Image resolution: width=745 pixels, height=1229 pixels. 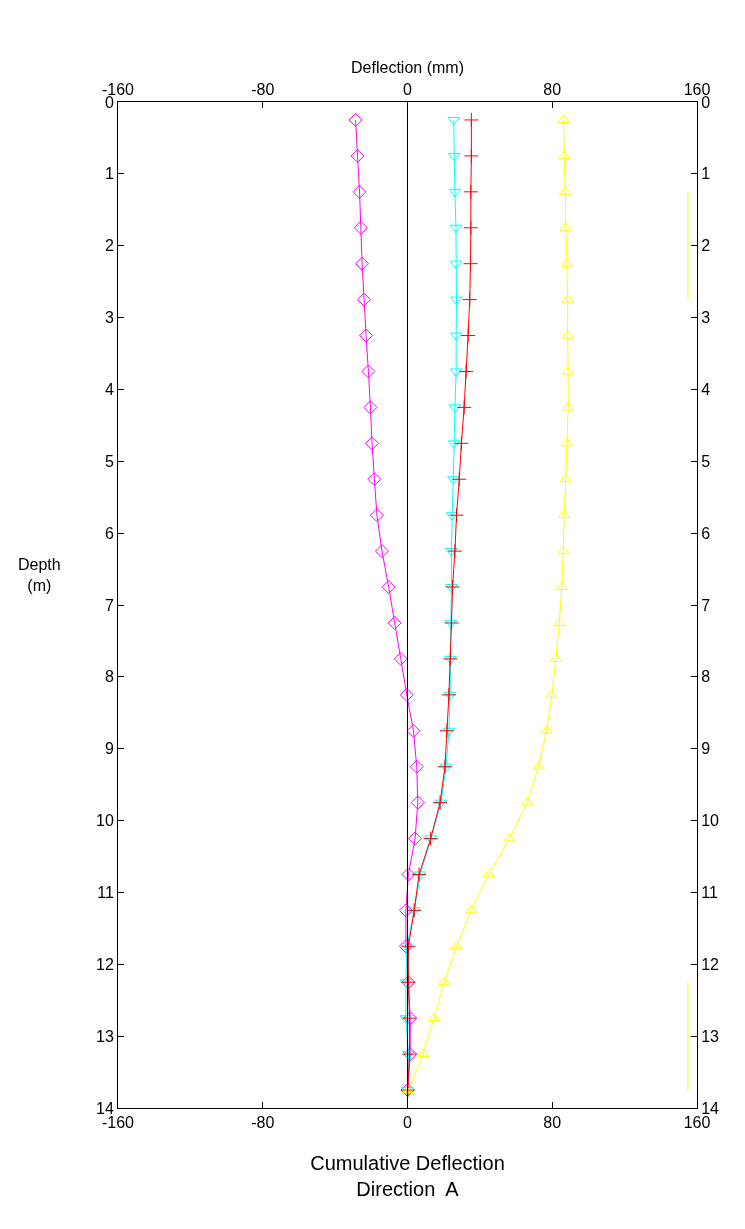 I want to click on x-tick-label: -80, so click(x=263, y=89).